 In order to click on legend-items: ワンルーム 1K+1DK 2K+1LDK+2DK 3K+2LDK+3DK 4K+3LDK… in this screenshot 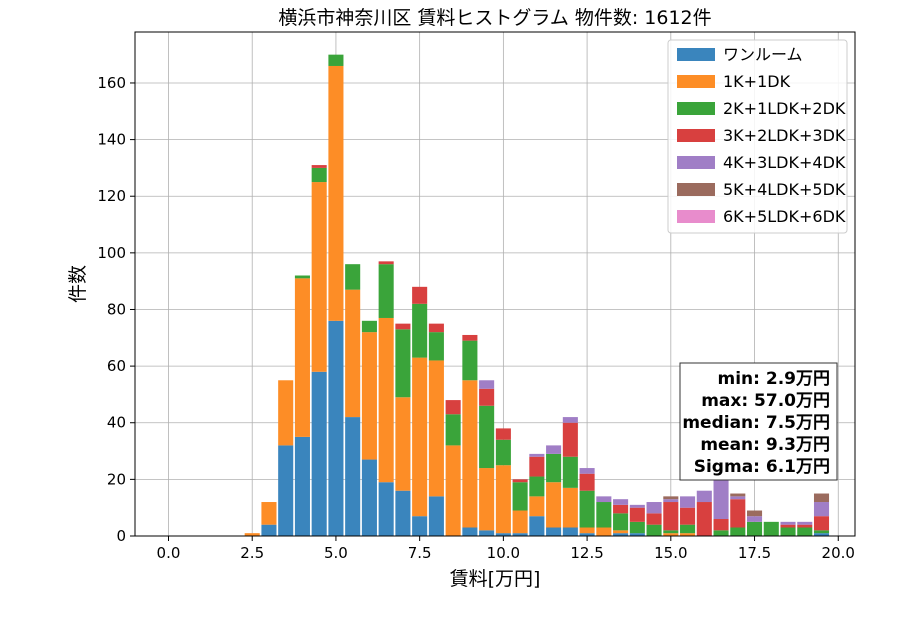, I will do `click(761, 135)`.